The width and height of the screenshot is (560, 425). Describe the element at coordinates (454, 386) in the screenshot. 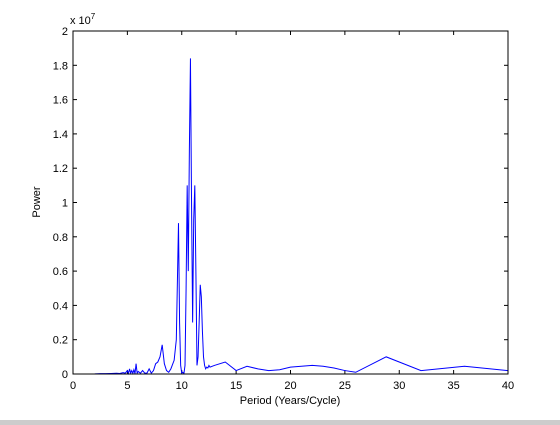

I see `x-tick-label: 35` at that location.